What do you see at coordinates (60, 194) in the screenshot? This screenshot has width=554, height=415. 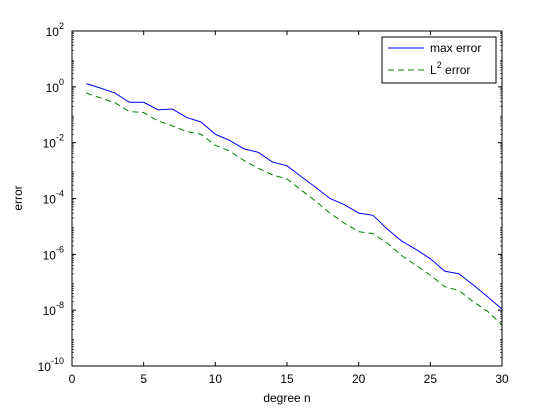 I see `y-tick-exponent: -4` at bounding box center [60, 194].